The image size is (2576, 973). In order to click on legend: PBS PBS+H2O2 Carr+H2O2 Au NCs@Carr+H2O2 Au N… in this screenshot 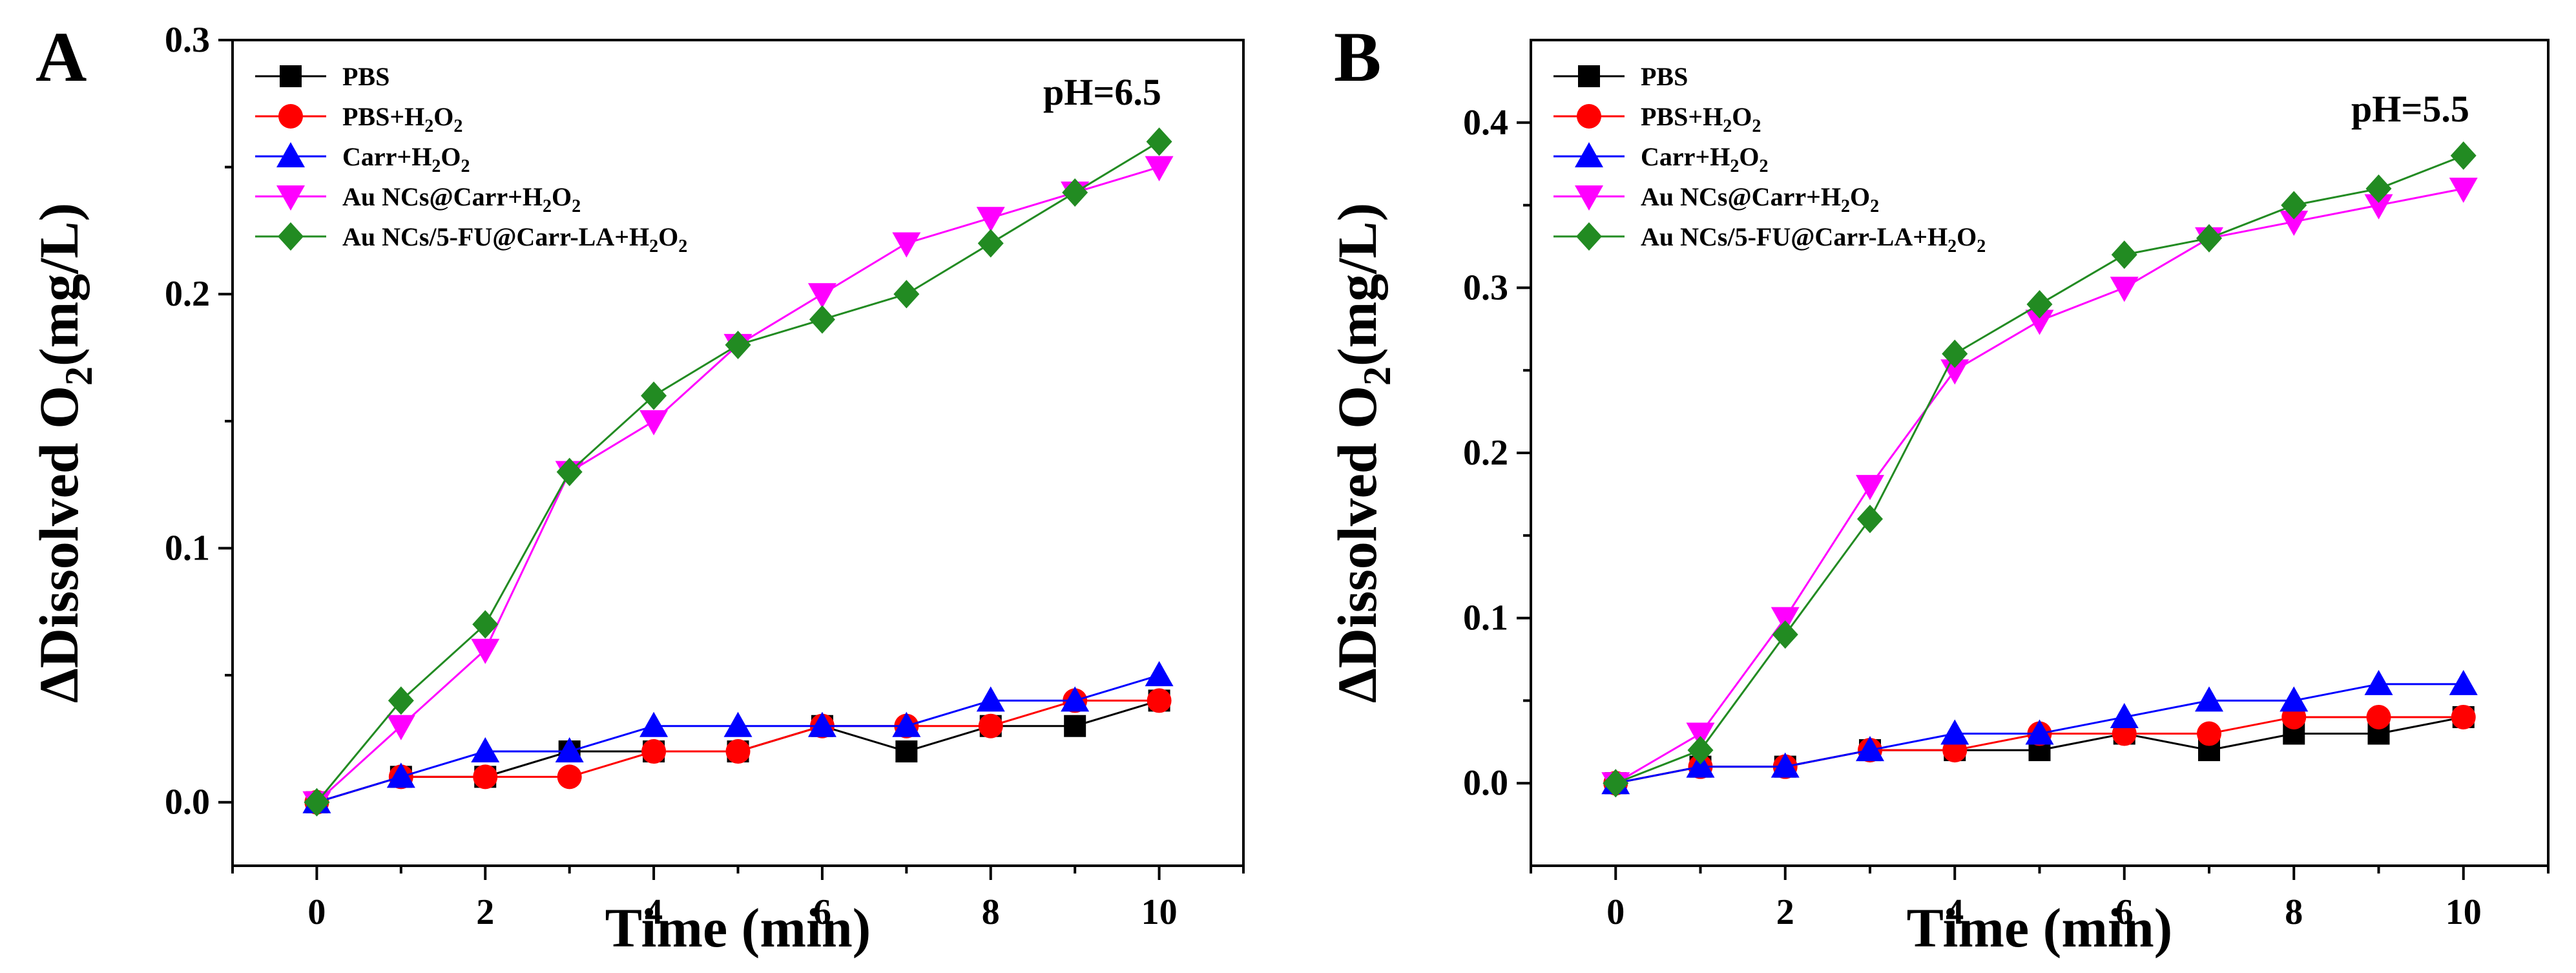, I will do `click(471, 159)`.